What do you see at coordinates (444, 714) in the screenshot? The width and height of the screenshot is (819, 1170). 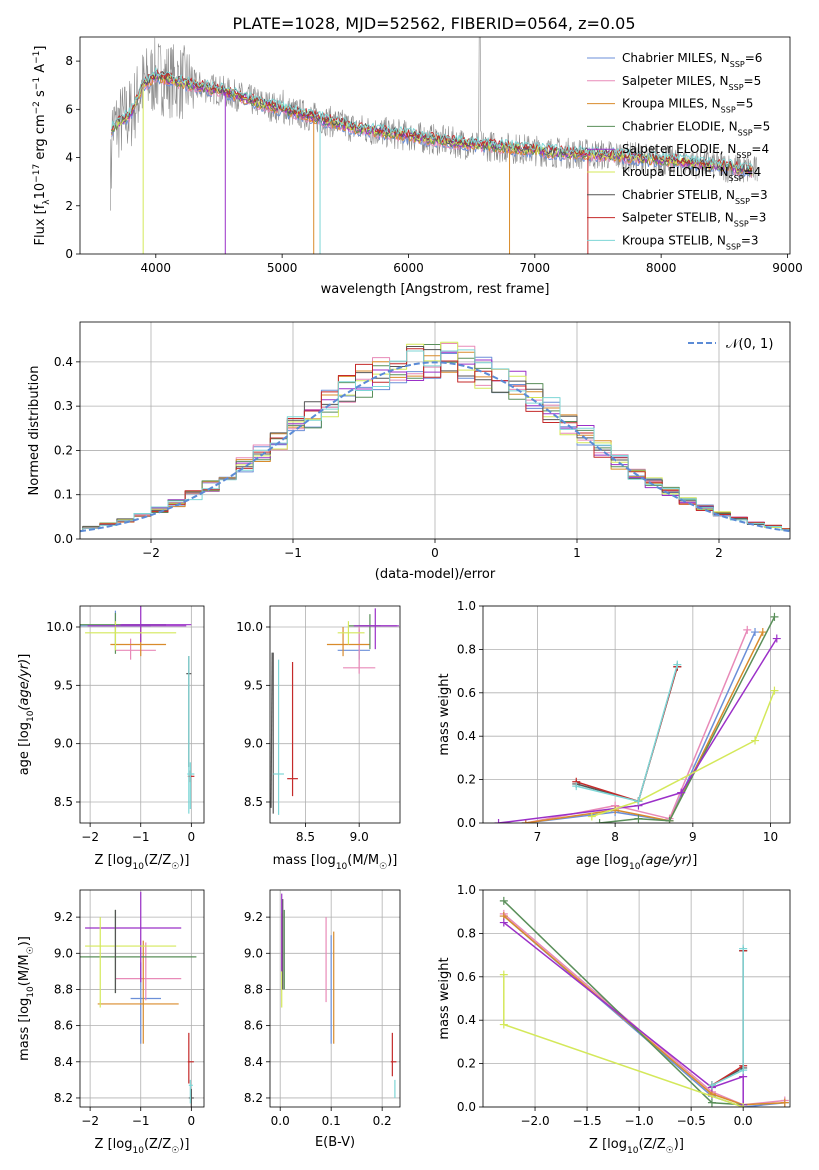 I see `y-axis-label: mass weight` at bounding box center [444, 714].